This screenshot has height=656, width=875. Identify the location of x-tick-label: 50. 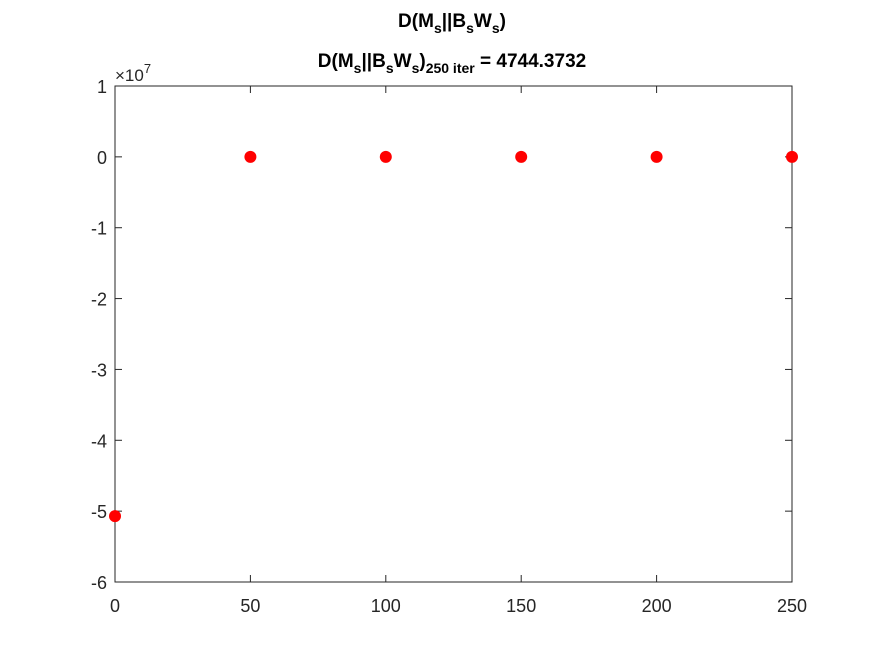
(250, 606).